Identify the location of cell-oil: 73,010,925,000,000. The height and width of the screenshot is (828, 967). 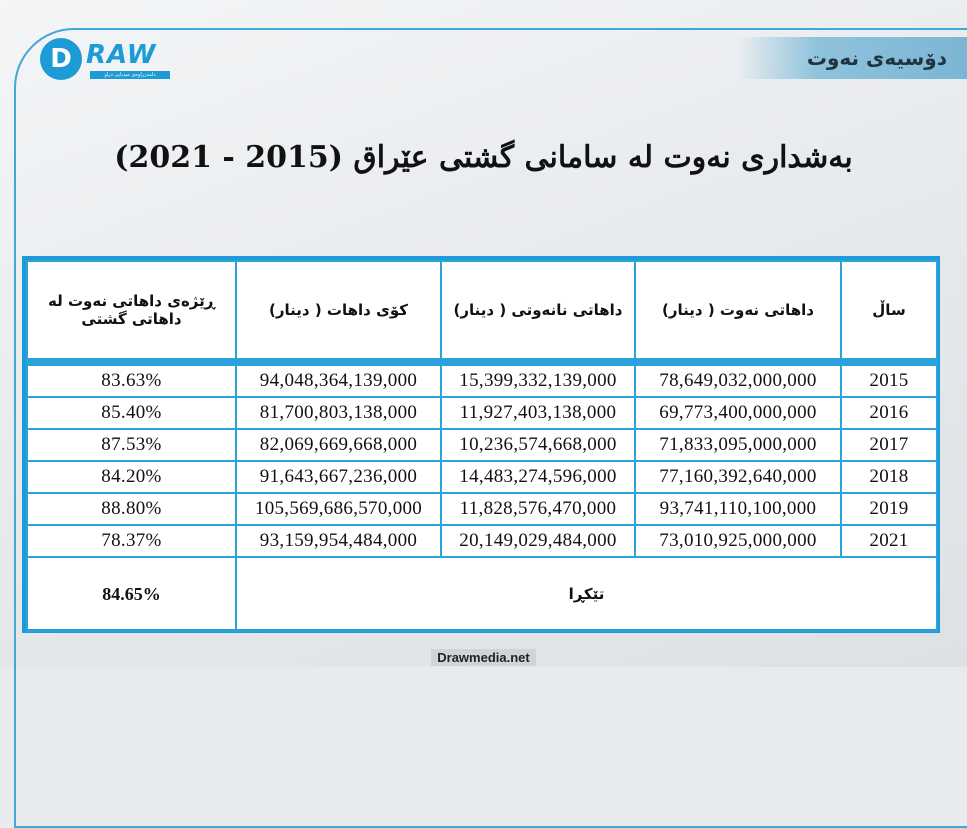
(738, 541).